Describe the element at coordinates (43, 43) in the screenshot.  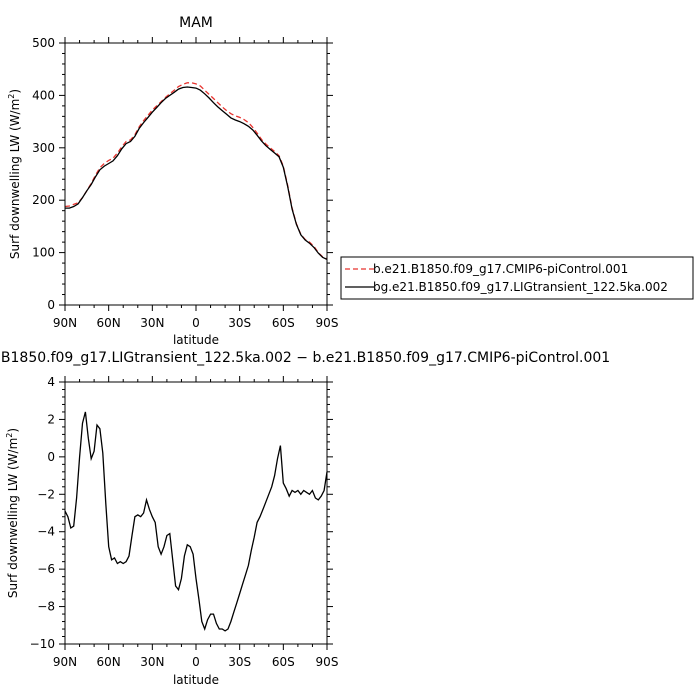
I see `top-y-tick-label: 500` at that location.